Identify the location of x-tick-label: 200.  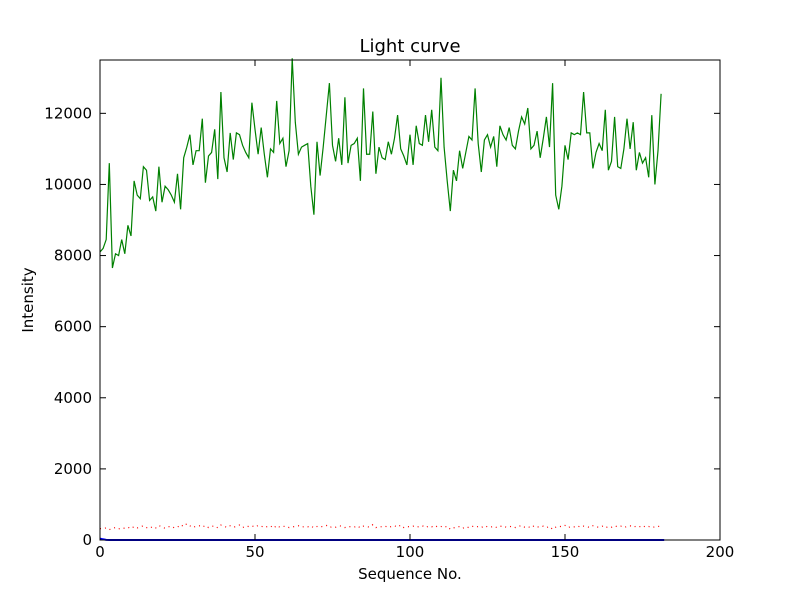
(720, 552).